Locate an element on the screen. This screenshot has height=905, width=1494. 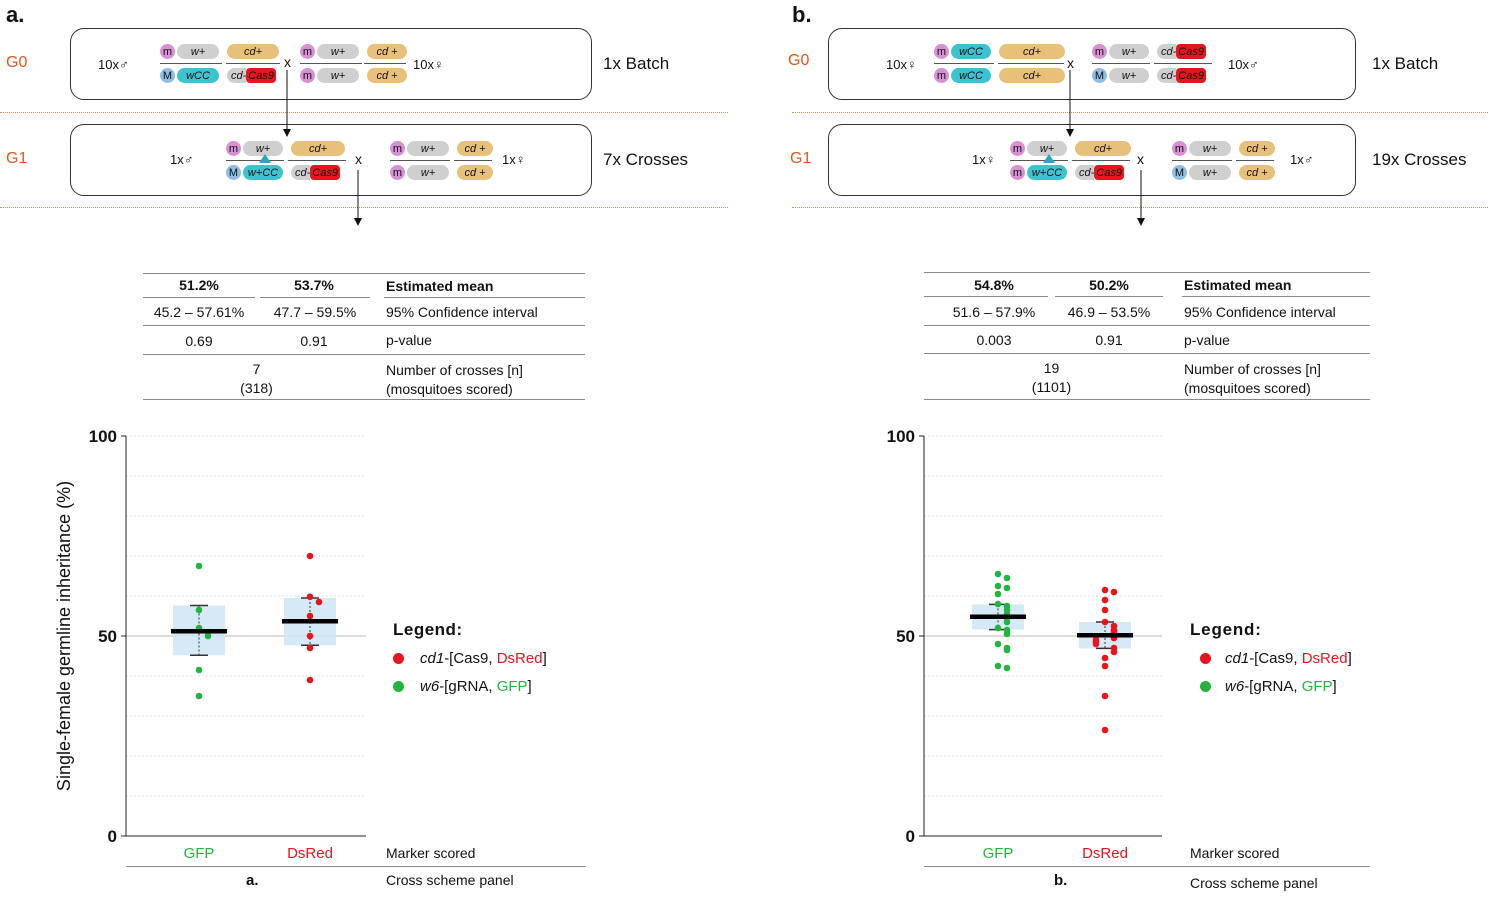
gen-label-g0-b: G0 is located at coordinates (799, 60).